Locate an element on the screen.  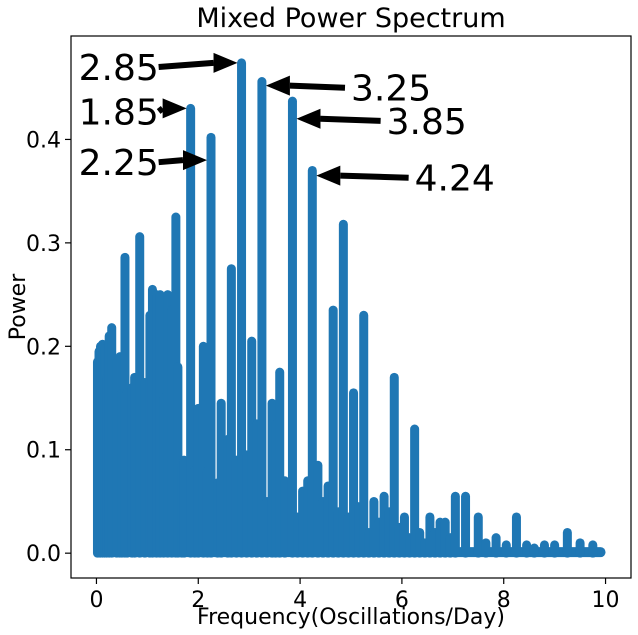
x-tick-label: 0 is located at coordinates (96, 600).